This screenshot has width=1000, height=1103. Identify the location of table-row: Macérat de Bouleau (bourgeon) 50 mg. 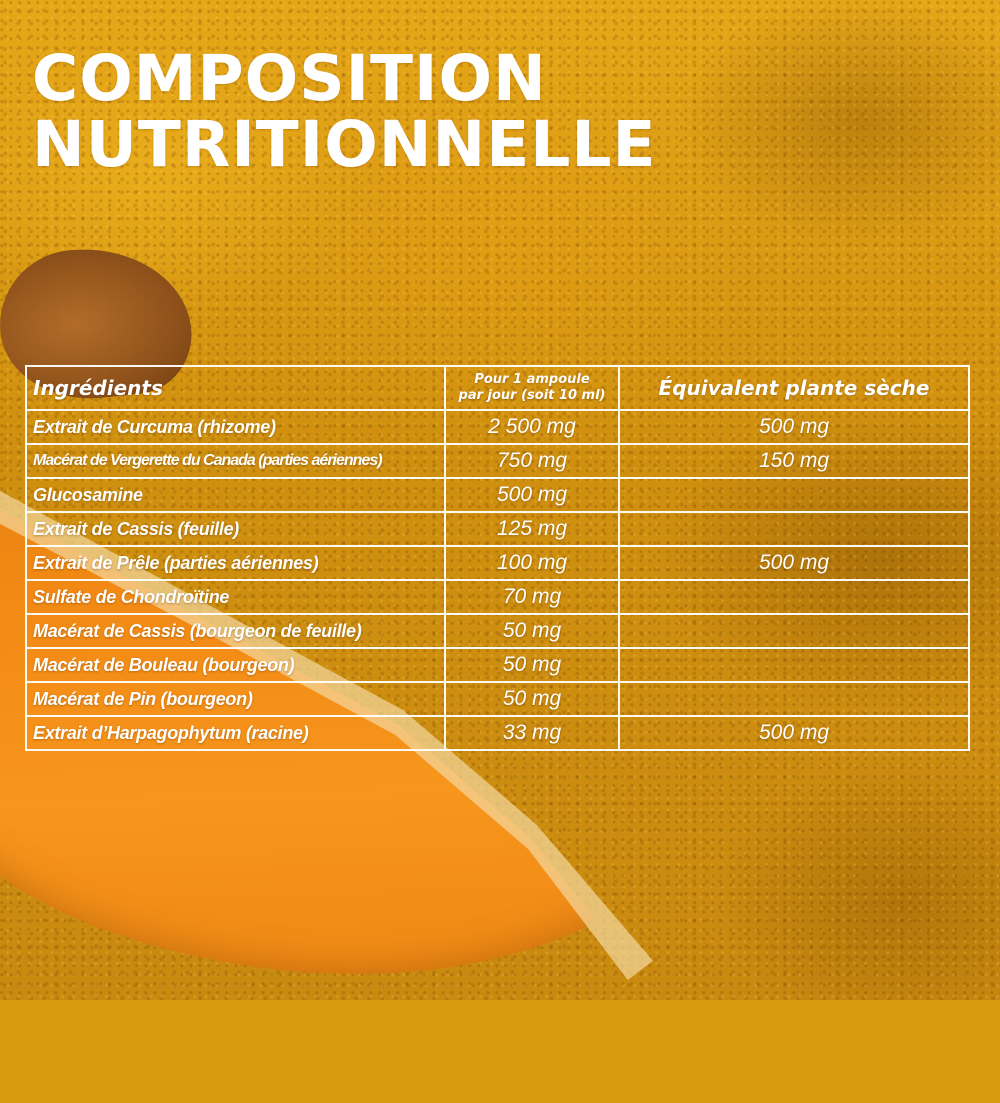
(497, 665).